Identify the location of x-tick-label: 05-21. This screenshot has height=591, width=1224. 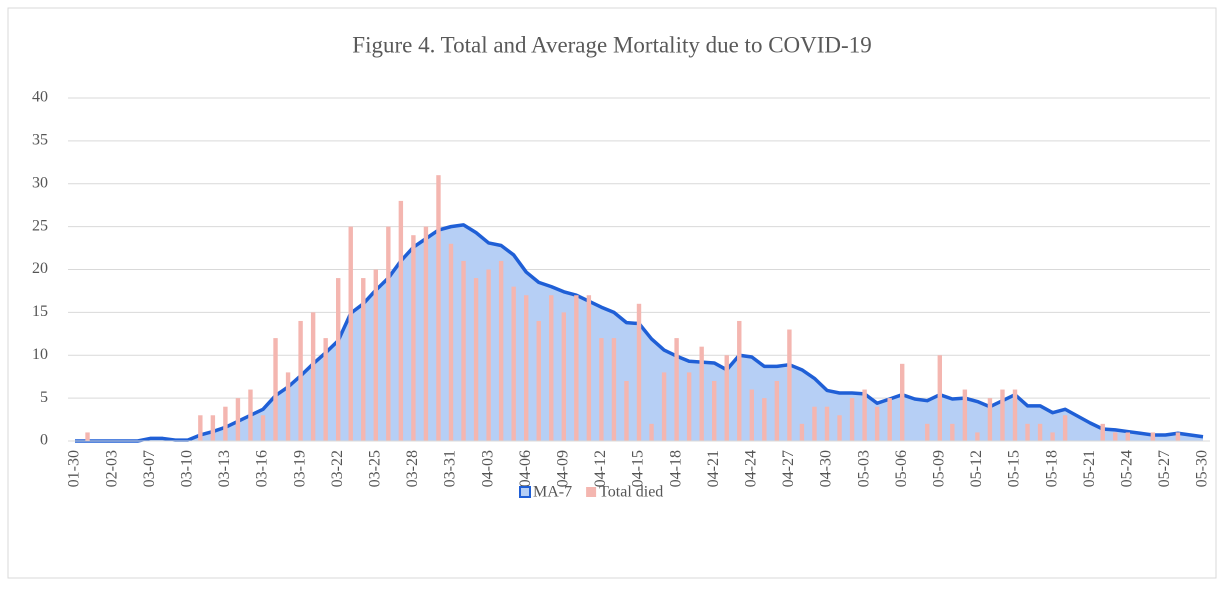
(1089, 468).